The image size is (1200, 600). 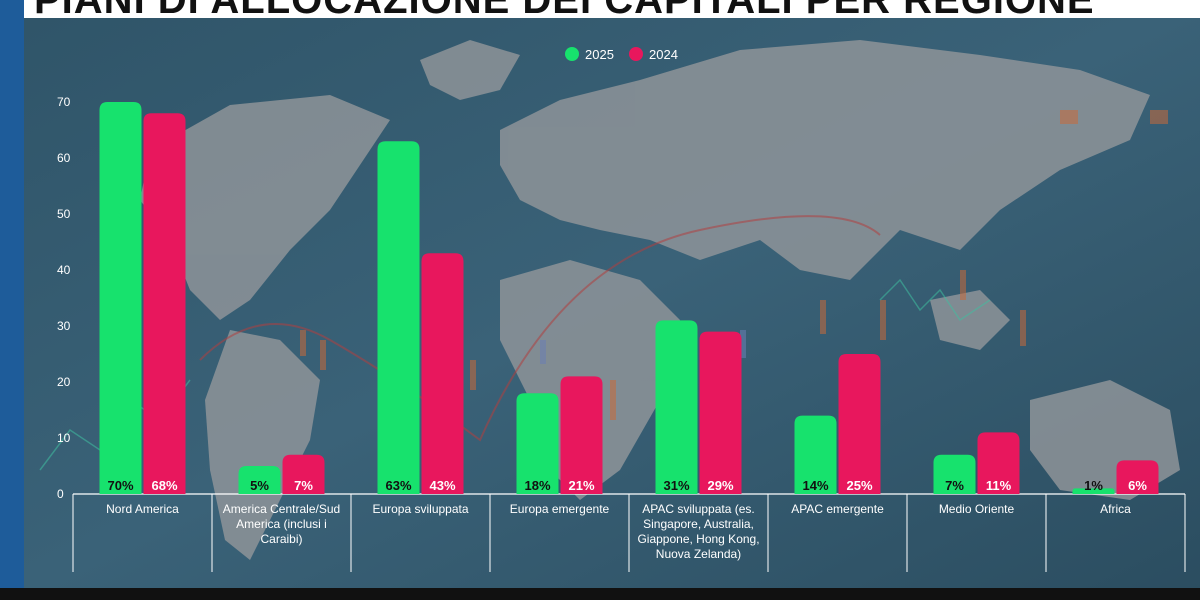 What do you see at coordinates (720, 485) in the screenshot?
I see `bar-value-label-2024: 29%` at bounding box center [720, 485].